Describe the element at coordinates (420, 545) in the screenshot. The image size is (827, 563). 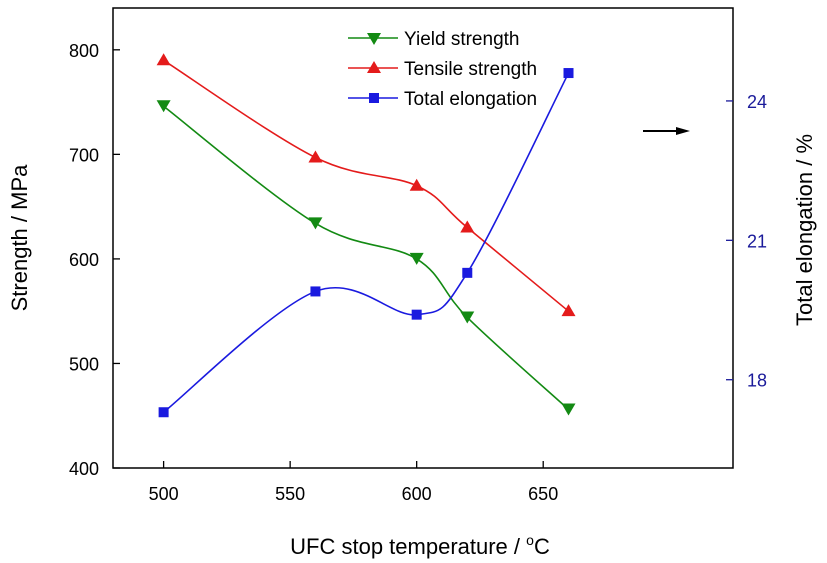
I see `x-axis-title: UFC stop temperature / oC` at that location.